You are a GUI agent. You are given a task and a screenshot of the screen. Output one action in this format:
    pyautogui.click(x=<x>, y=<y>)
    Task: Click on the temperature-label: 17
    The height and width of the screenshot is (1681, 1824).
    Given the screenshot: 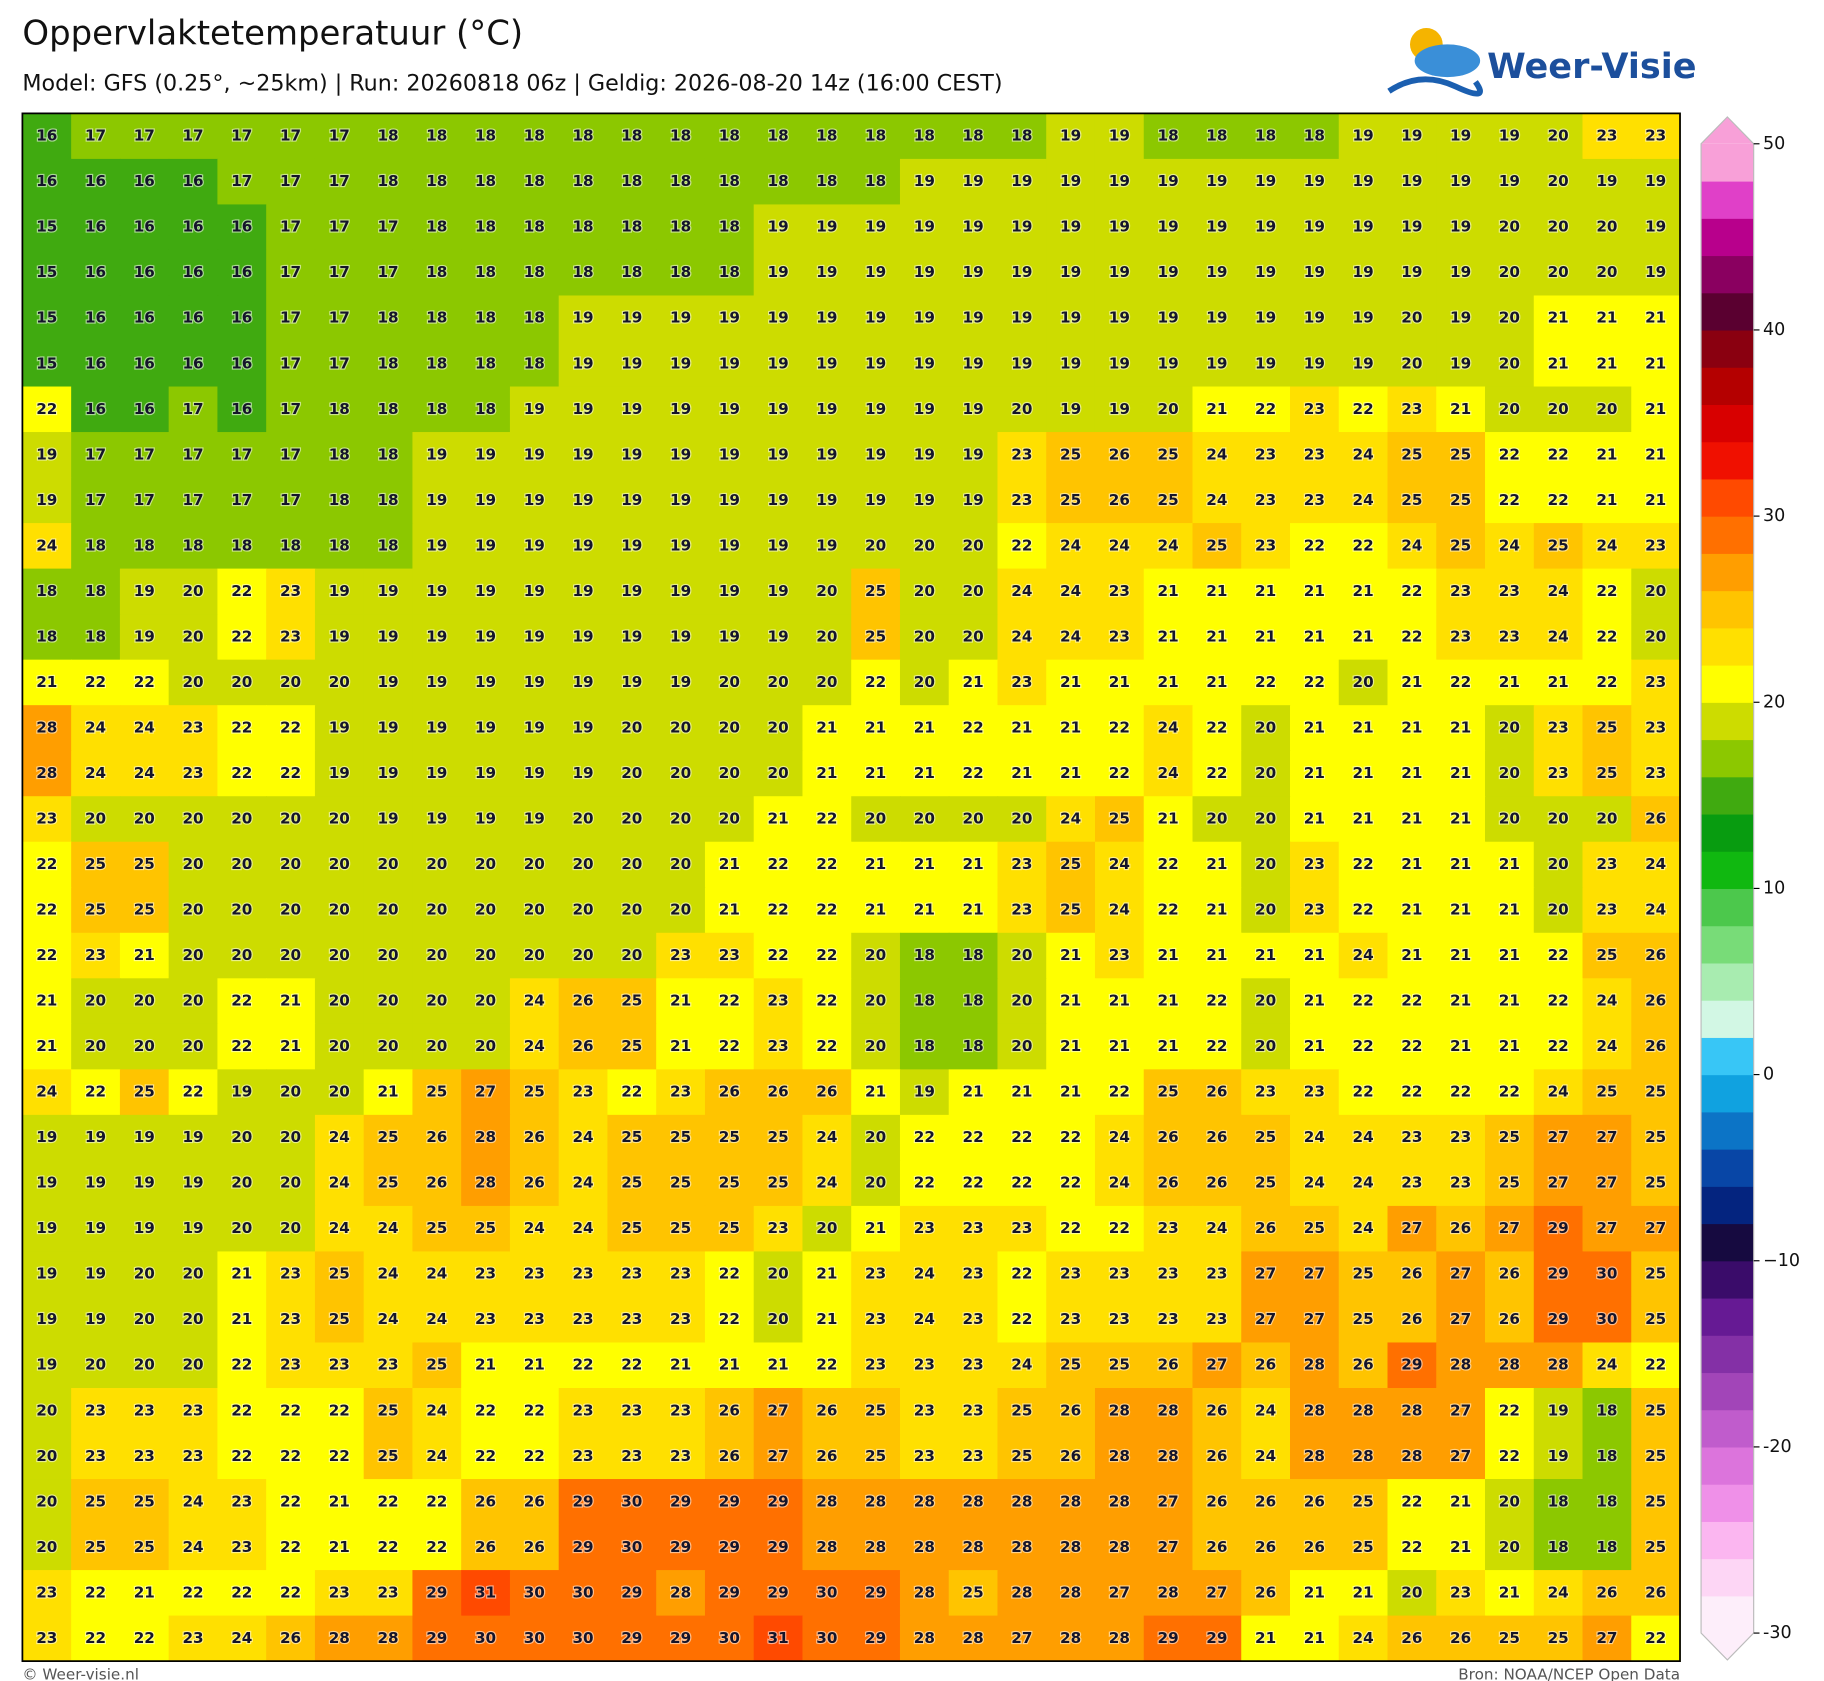 What is the action you would take?
    pyautogui.click(x=241, y=454)
    